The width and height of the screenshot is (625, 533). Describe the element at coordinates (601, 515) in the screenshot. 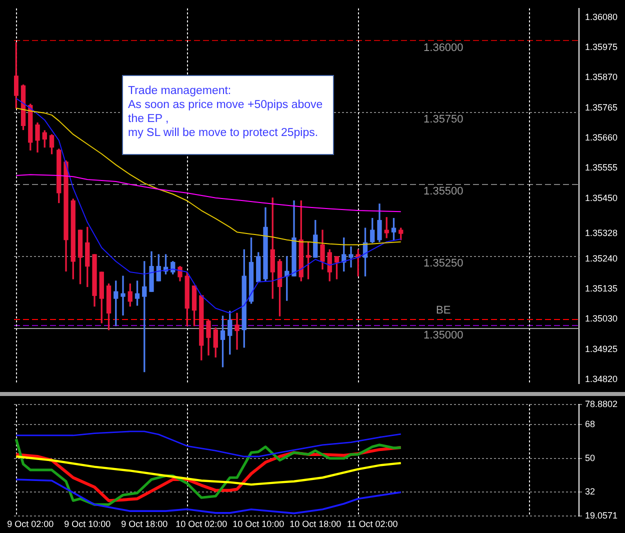

I see `y-tick-label: 19.0571` at that location.